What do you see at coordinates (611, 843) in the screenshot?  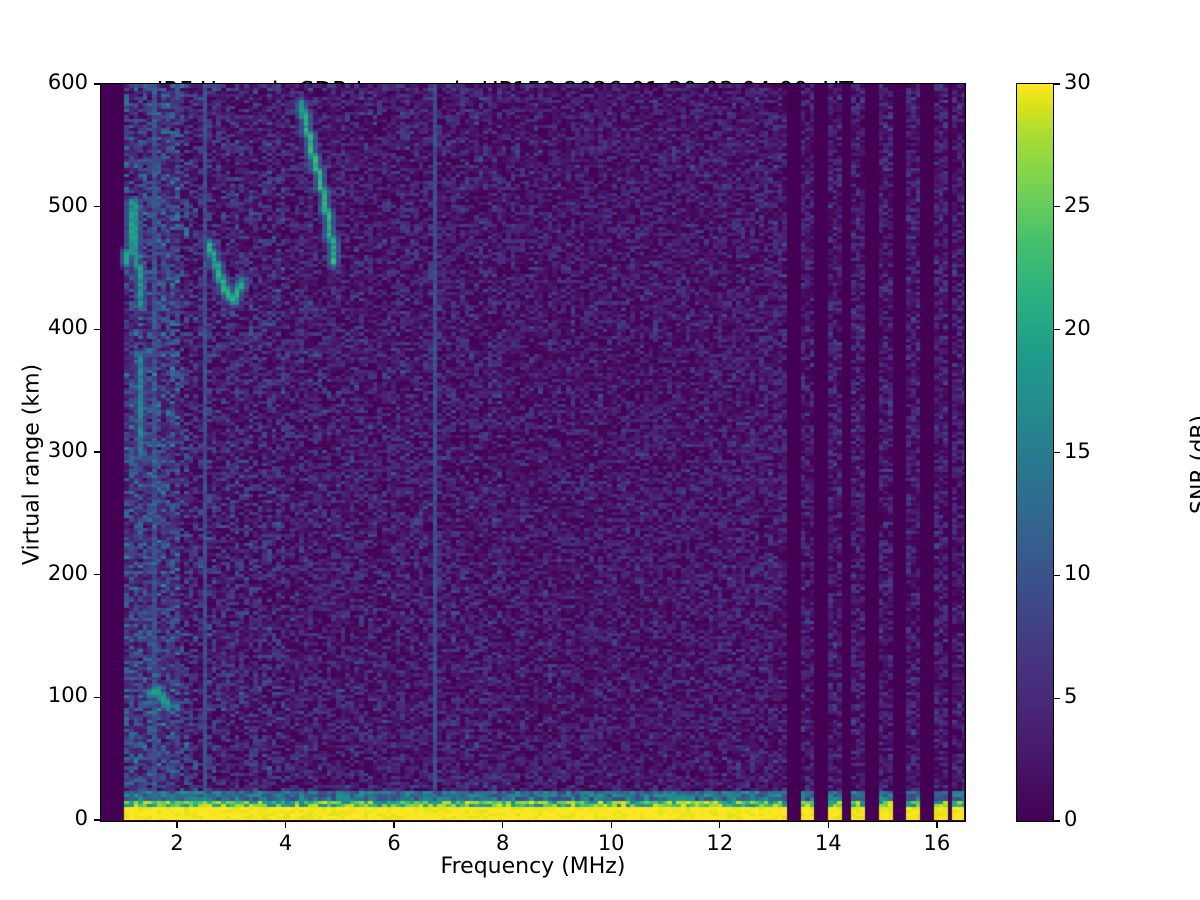 I see `x-tick-label: 10` at bounding box center [611, 843].